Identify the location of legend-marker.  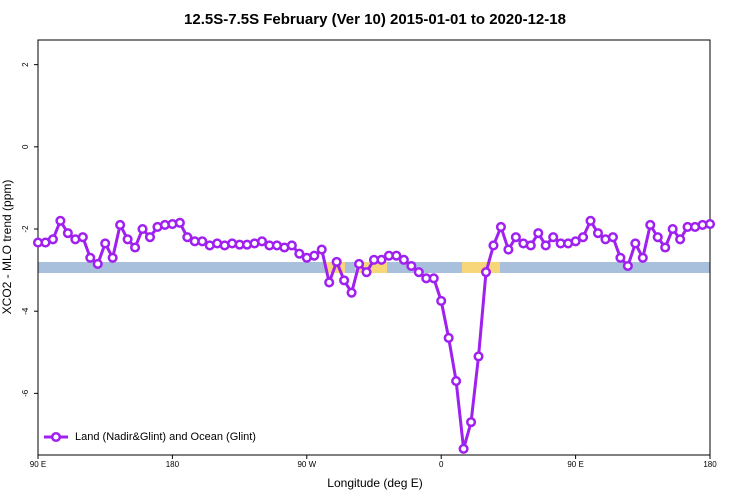
(56, 437).